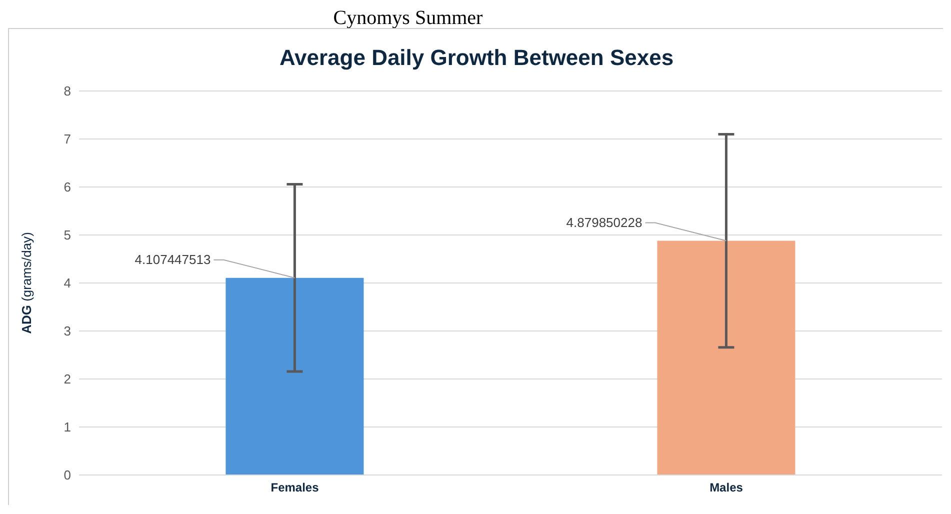 This screenshot has height=514, width=951. What do you see at coordinates (476, 58) in the screenshot?
I see `chart-title: Average Daily Growth Between Sexes` at bounding box center [476, 58].